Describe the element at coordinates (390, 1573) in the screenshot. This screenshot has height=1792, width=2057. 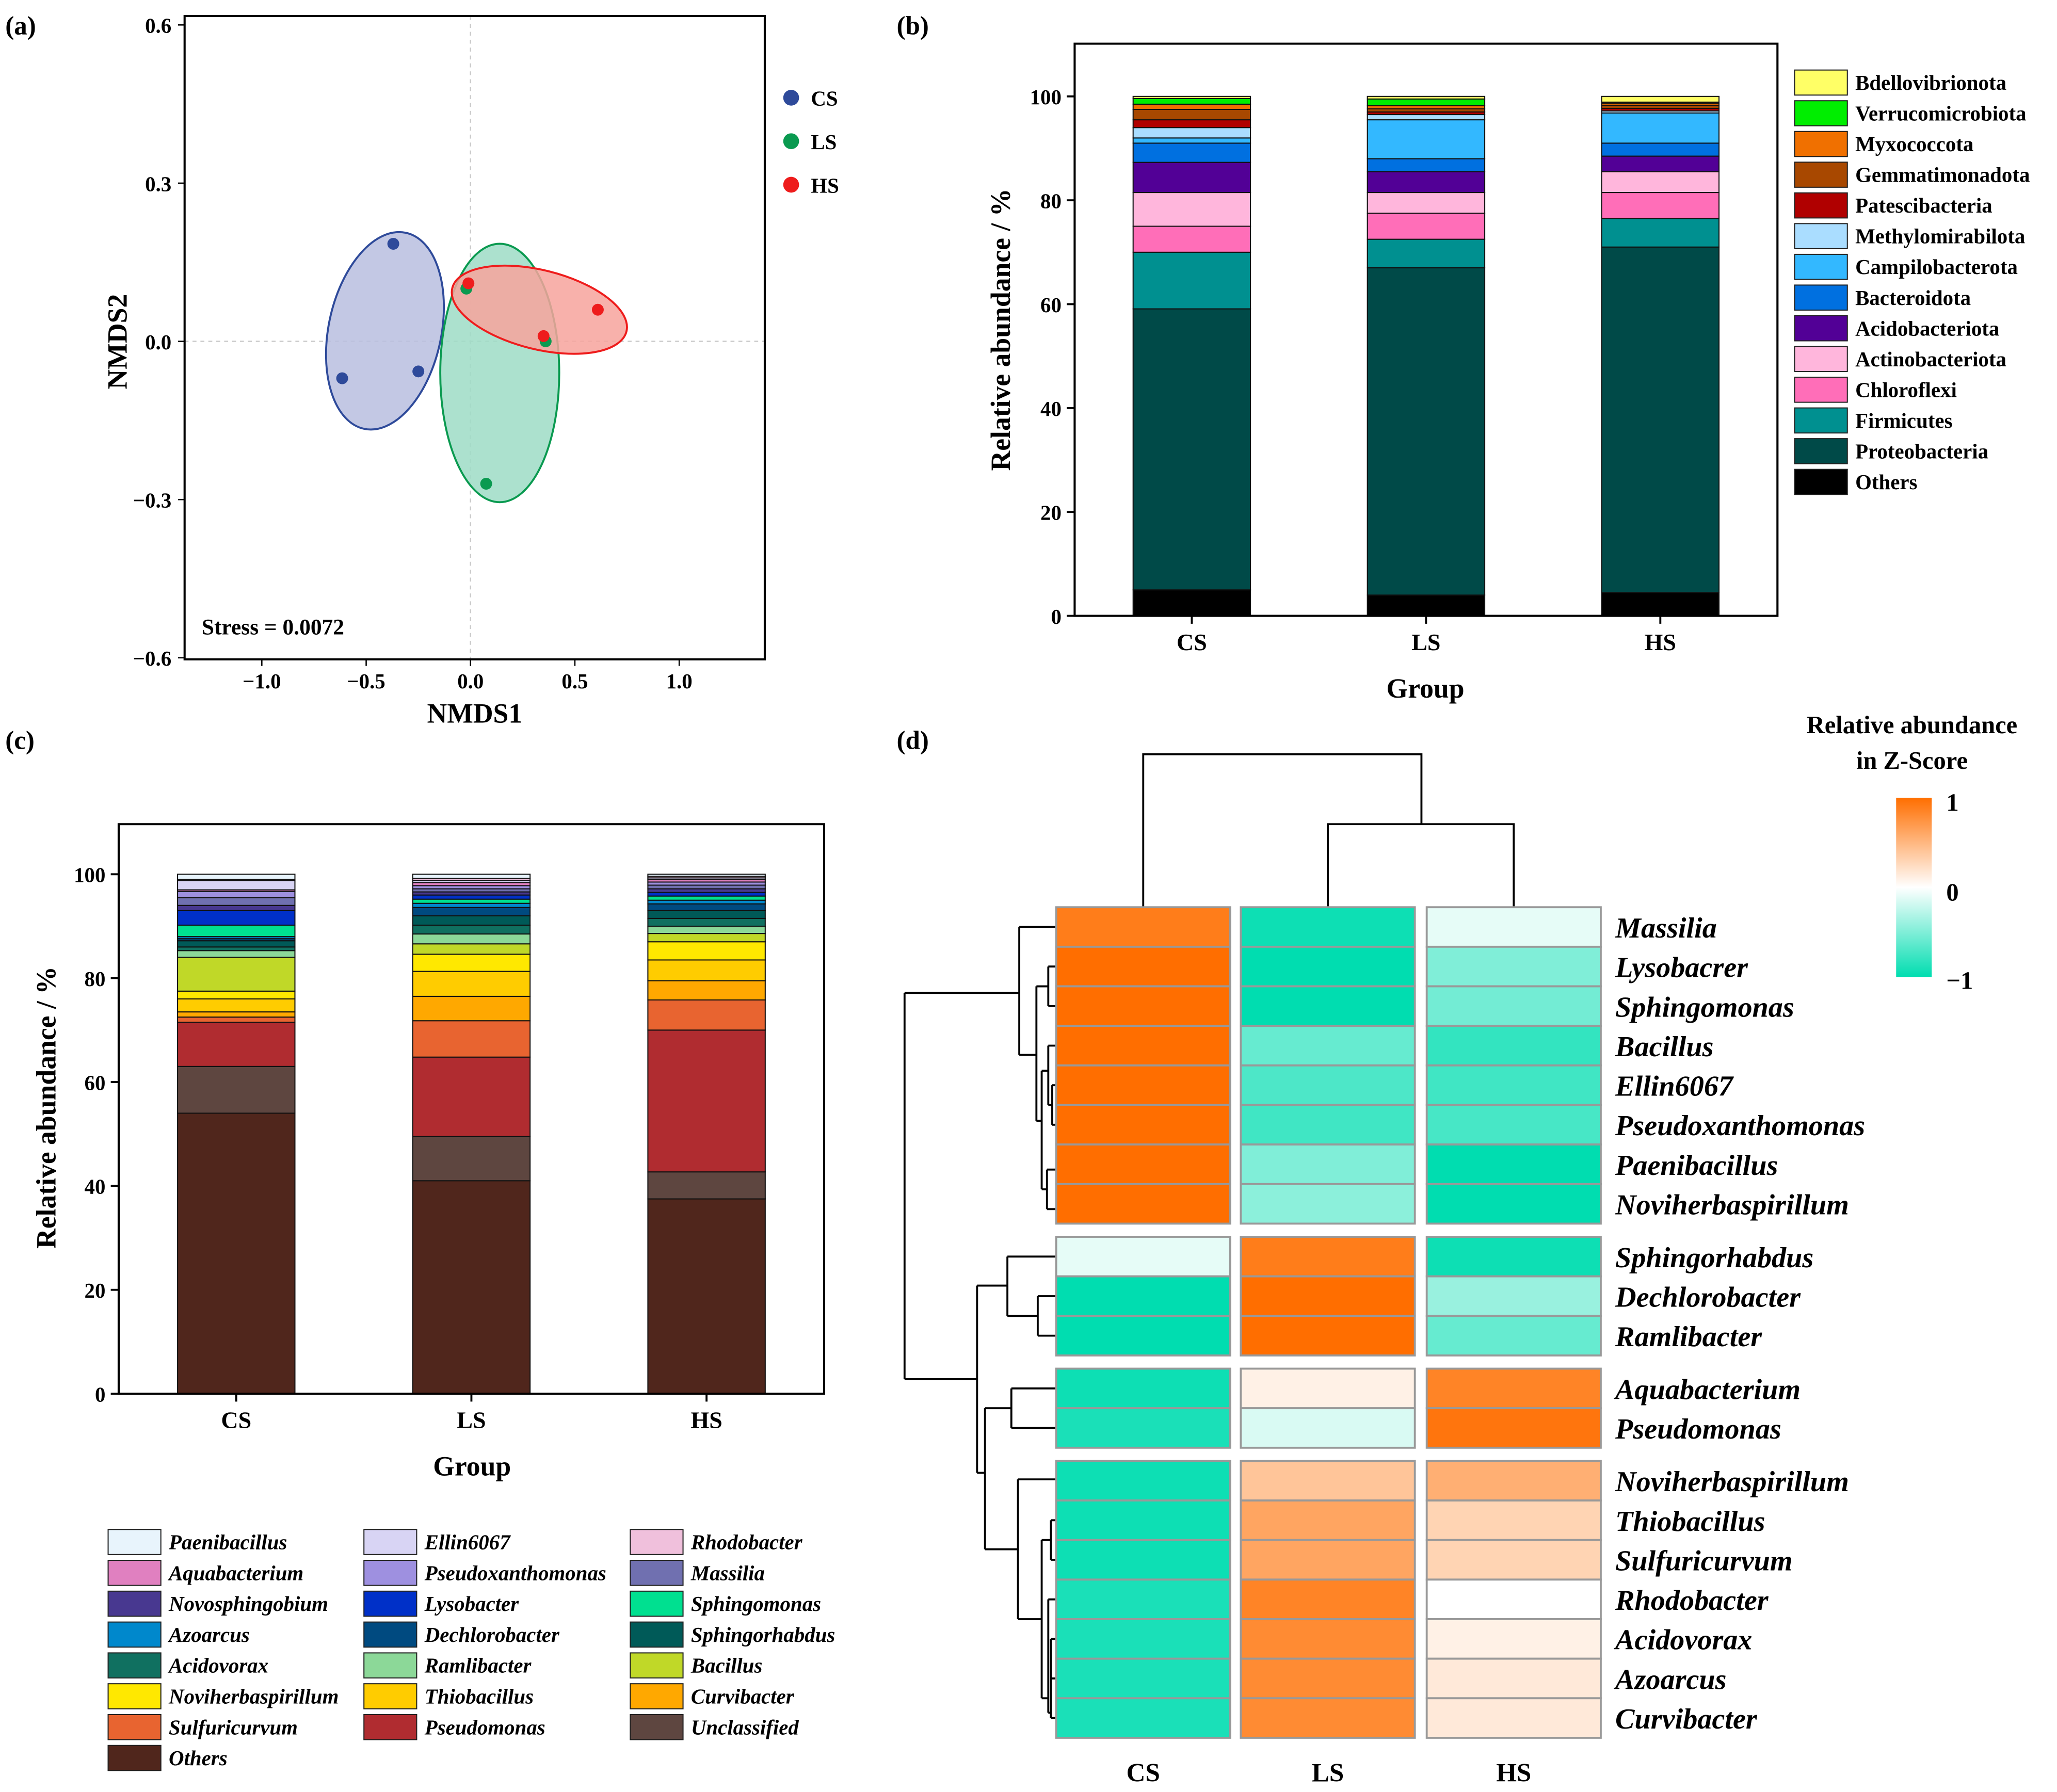
I see `legend-swatch-pseudoxanthomonas` at that location.